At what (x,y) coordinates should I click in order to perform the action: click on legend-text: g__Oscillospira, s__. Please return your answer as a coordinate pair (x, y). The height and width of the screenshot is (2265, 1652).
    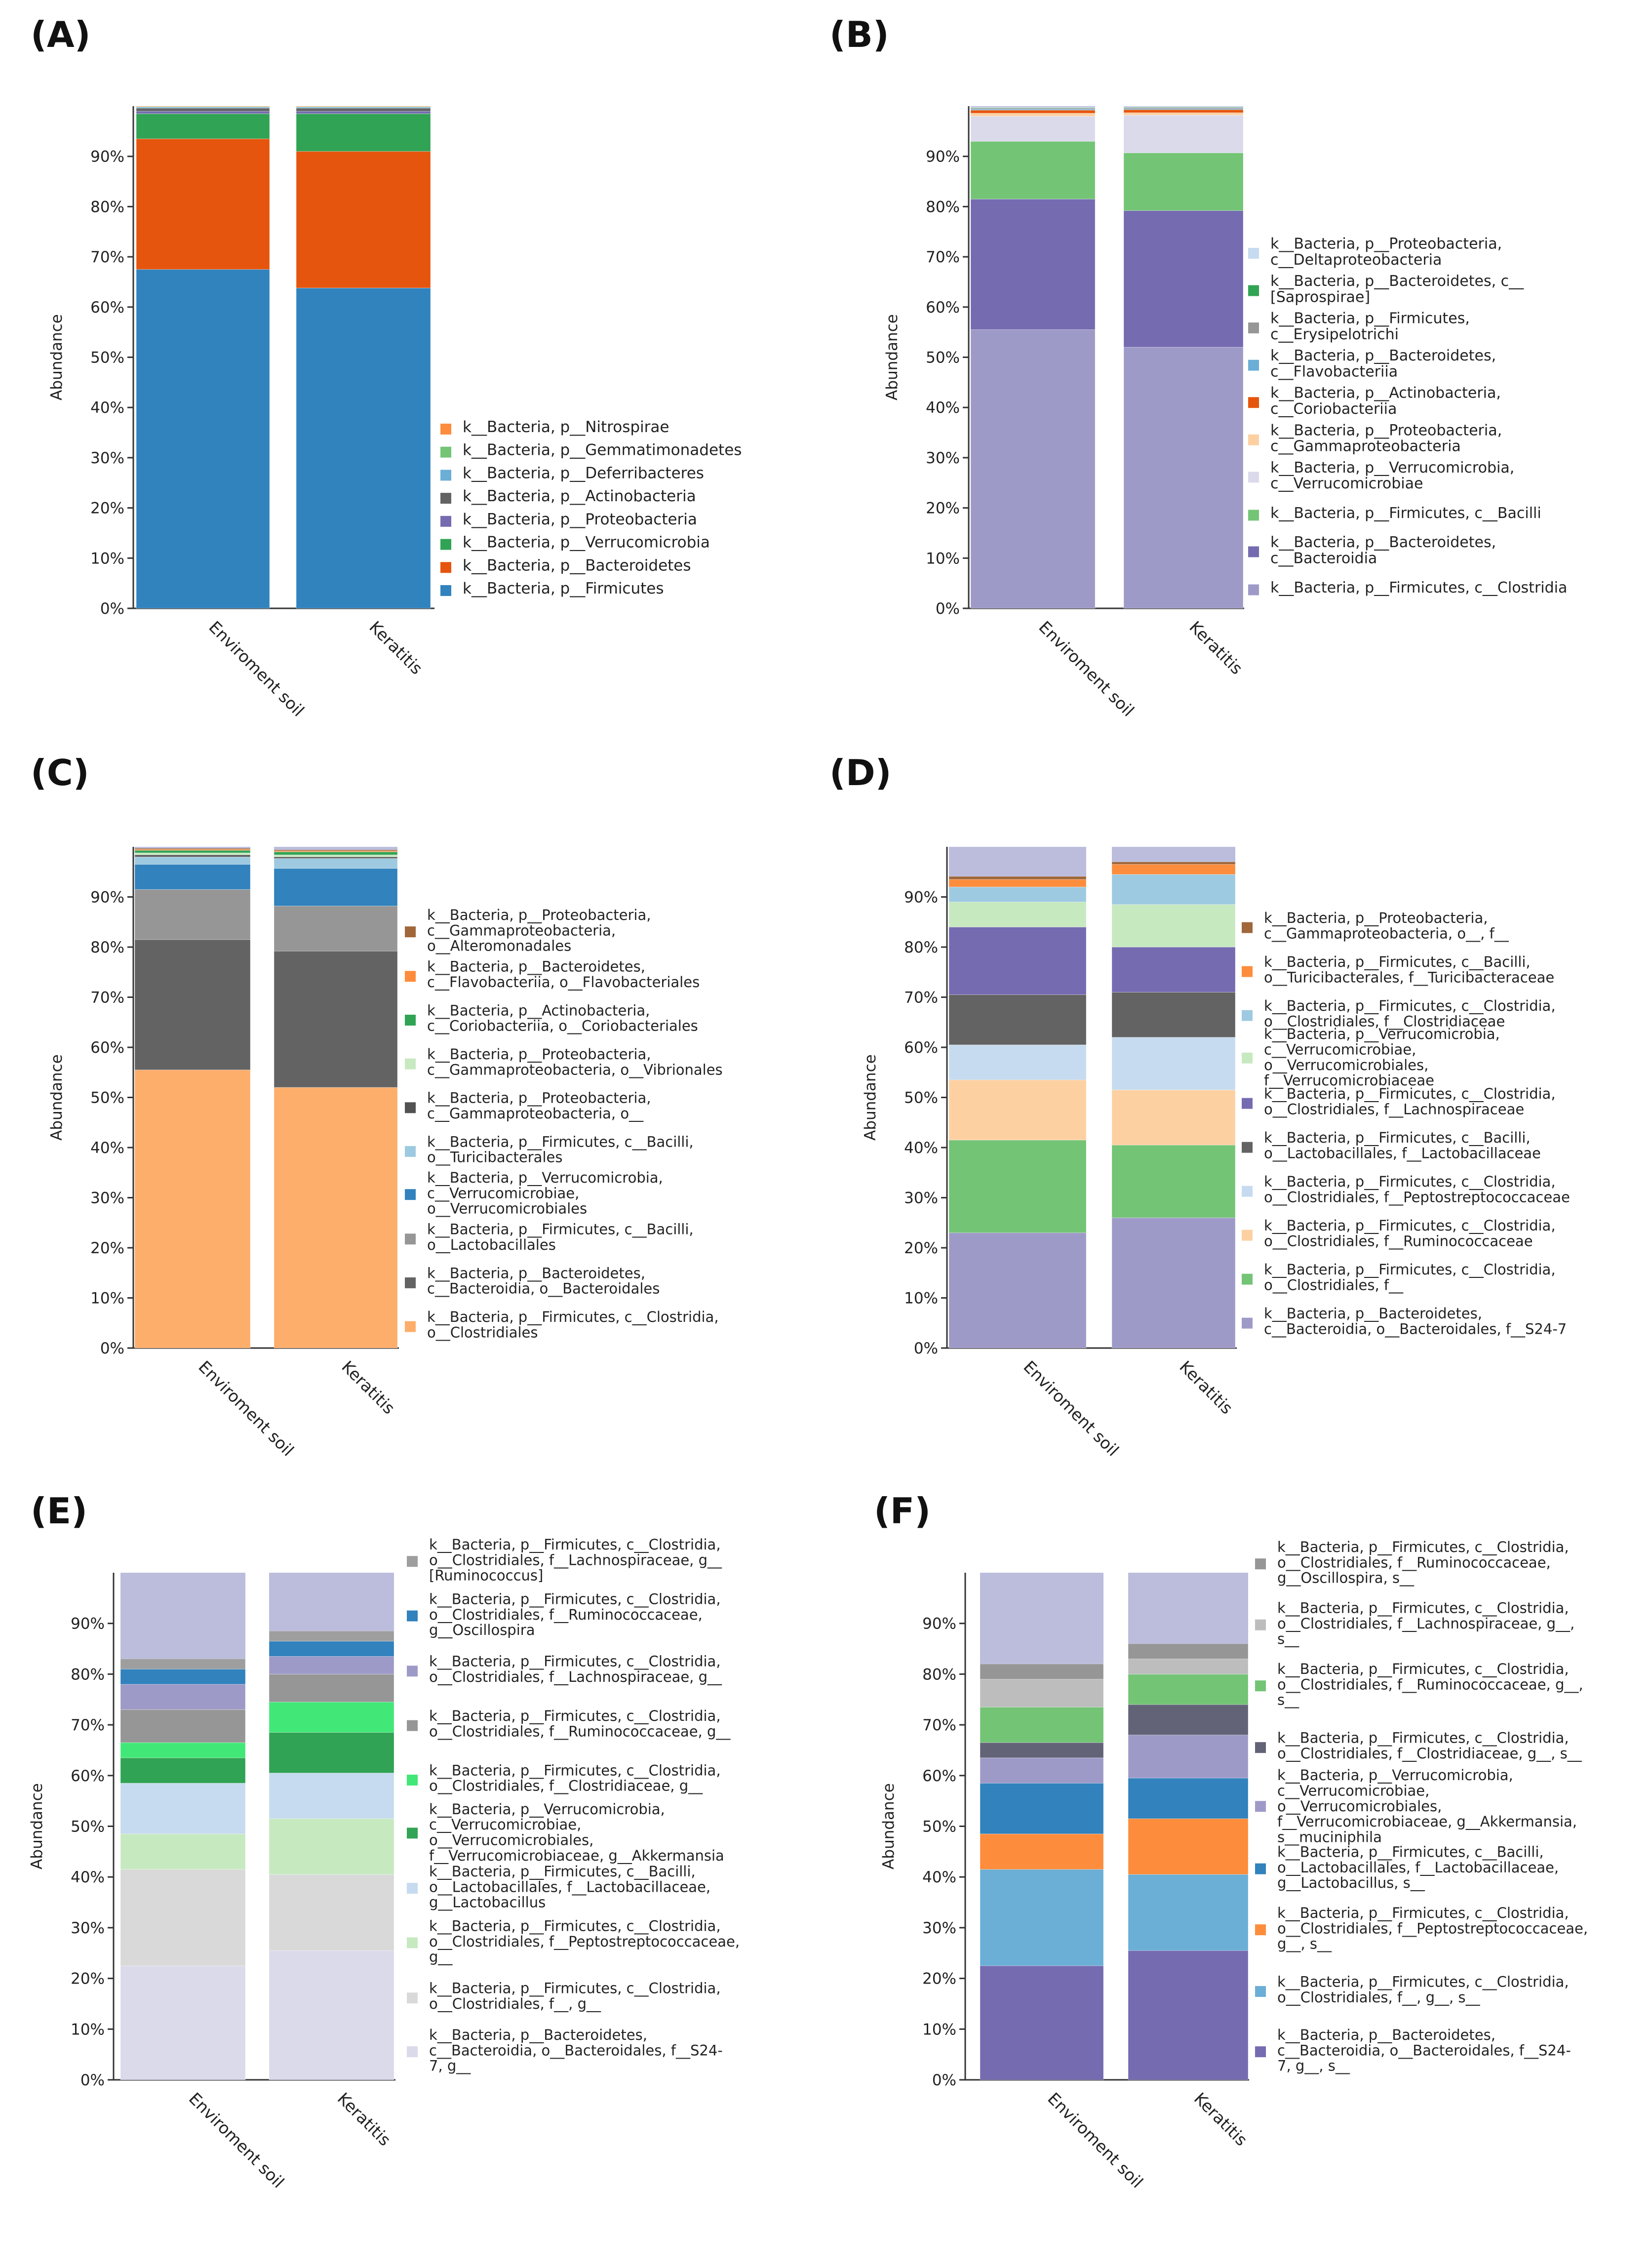
    Looking at the image, I should click on (1346, 1579).